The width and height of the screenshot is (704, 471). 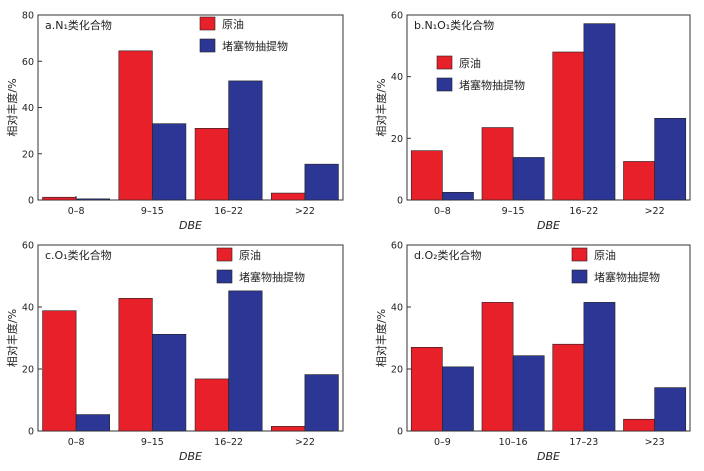 What do you see at coordinates (442, 442) in the screenshot?
I see `x-tick-label: 0–9` at bounding box center [442, 442].